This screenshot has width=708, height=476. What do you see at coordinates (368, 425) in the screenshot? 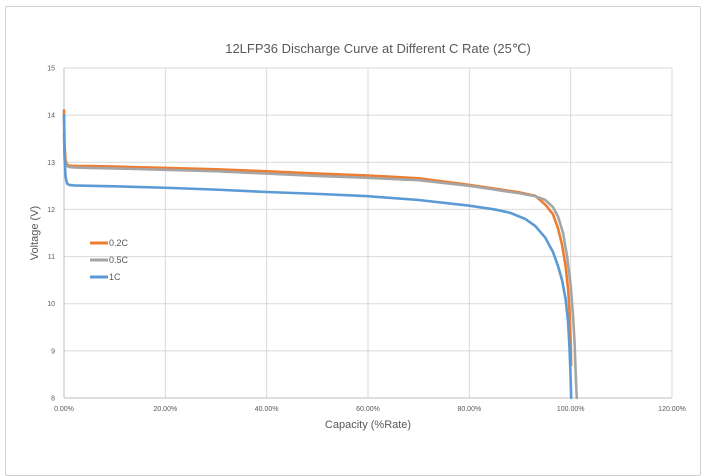
I see `x-axis-title: Capacity (%Rate)` at bounding box center [368, 425].